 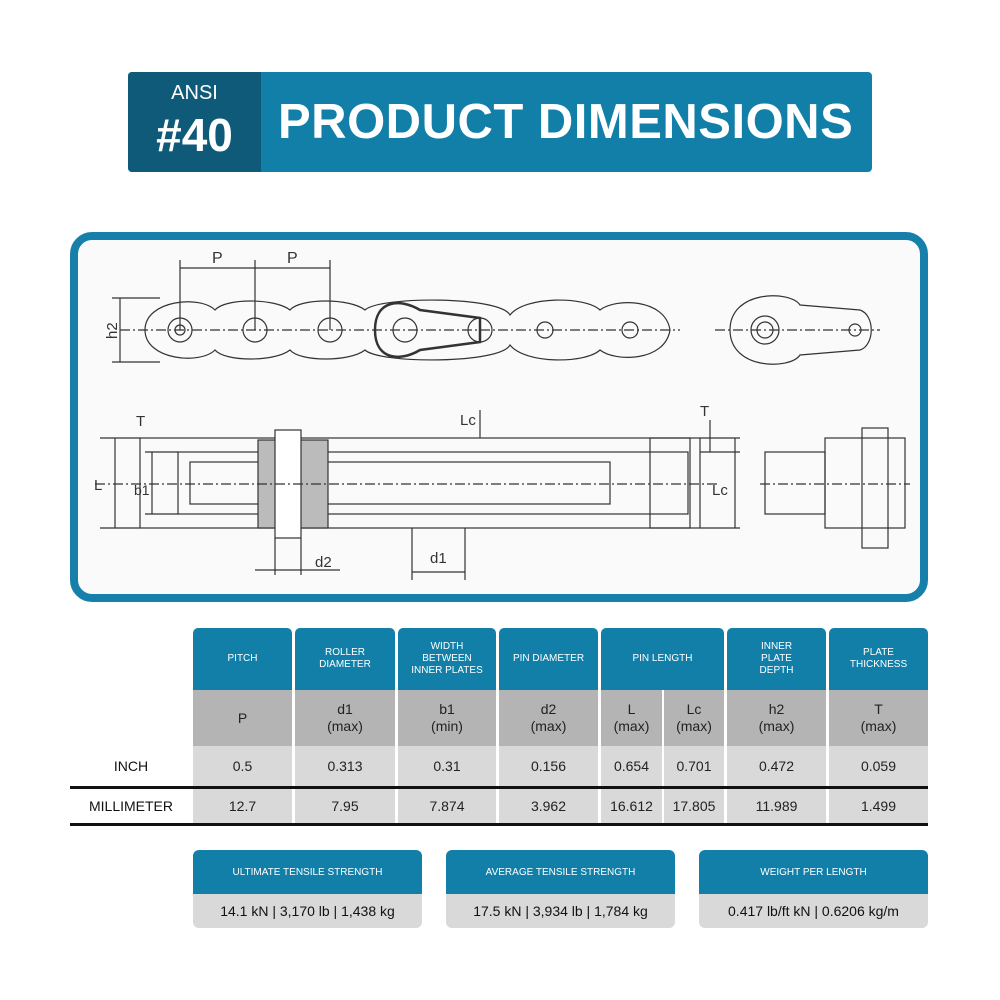 I want to click on chain-end-view, so click(x=797, y=330).